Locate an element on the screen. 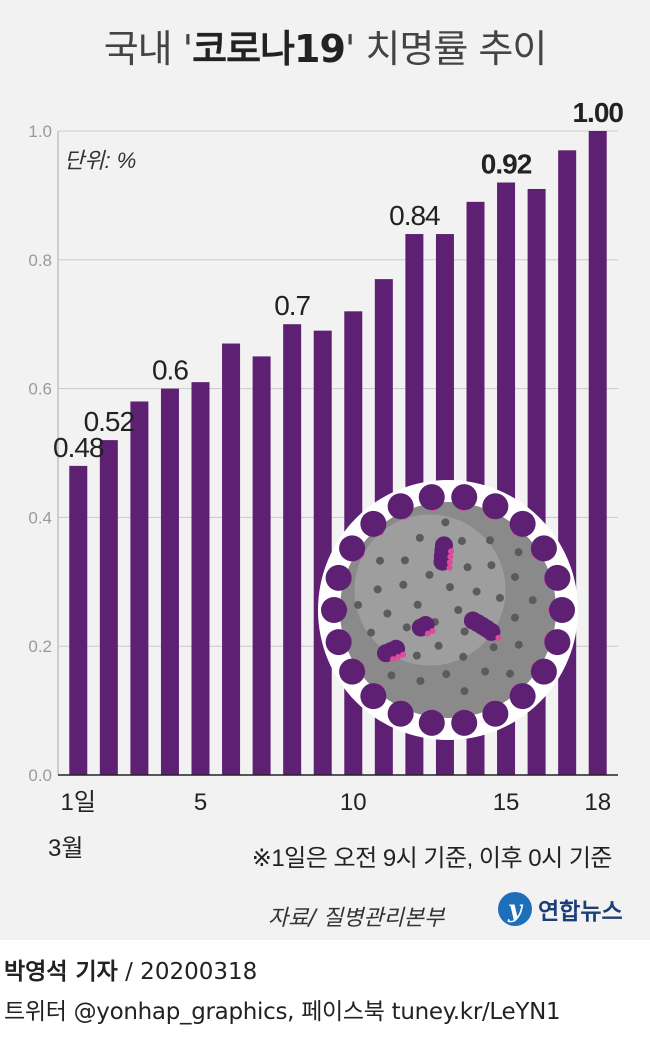  y-tick-label: 1.0 is located at coordinates (40, 131).